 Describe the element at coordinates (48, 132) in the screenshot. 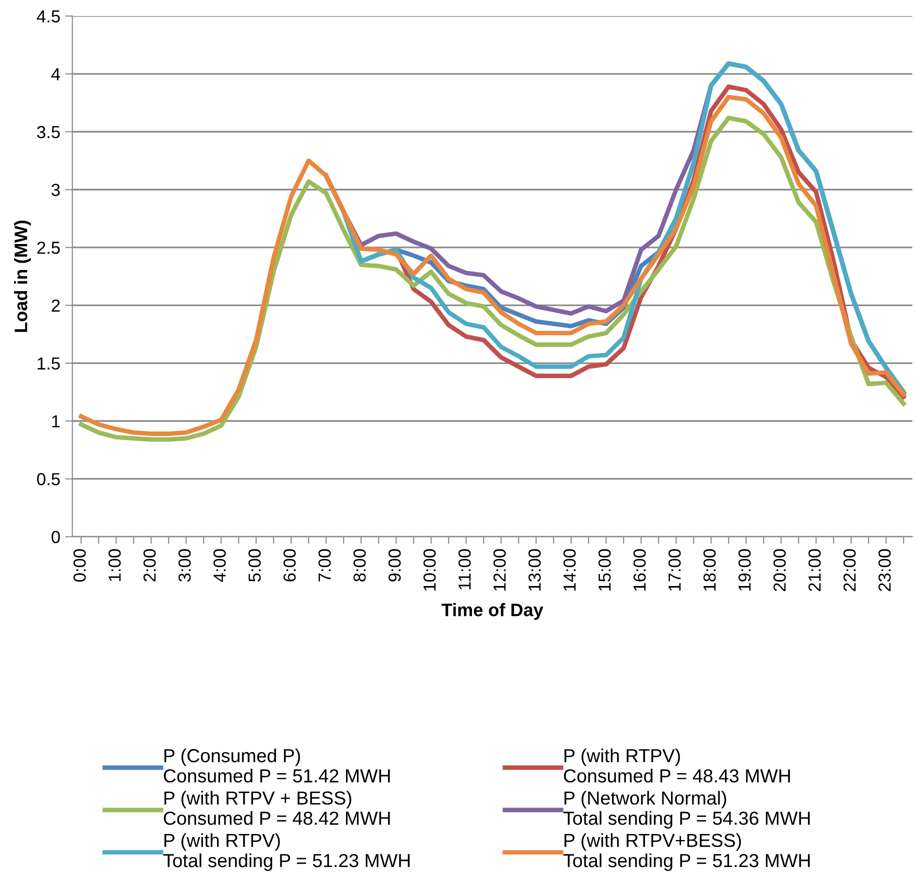

I see `y-tick-label: 3.5` at that location.